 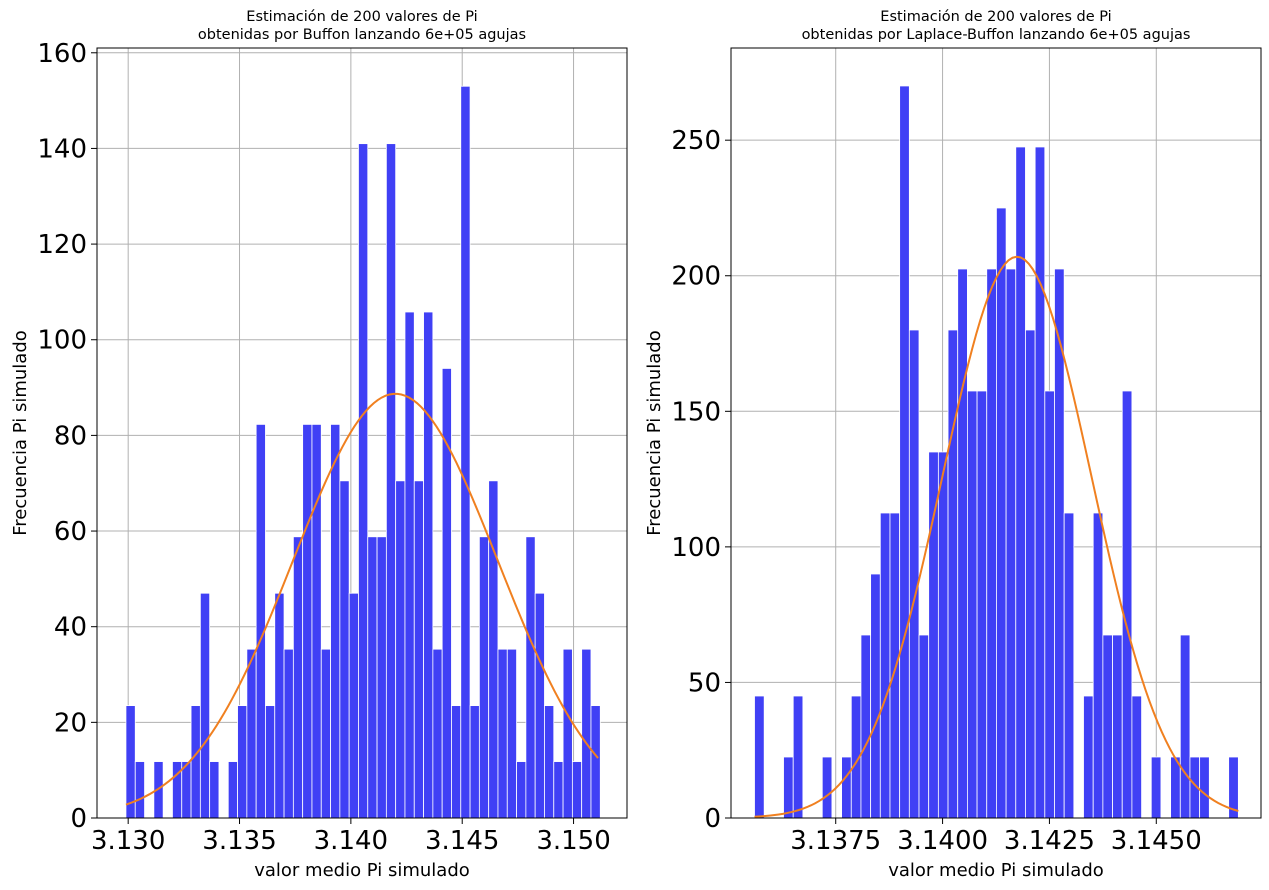 I want to click on x-tick-label: 3.1425, so click(x=1049, y=841).